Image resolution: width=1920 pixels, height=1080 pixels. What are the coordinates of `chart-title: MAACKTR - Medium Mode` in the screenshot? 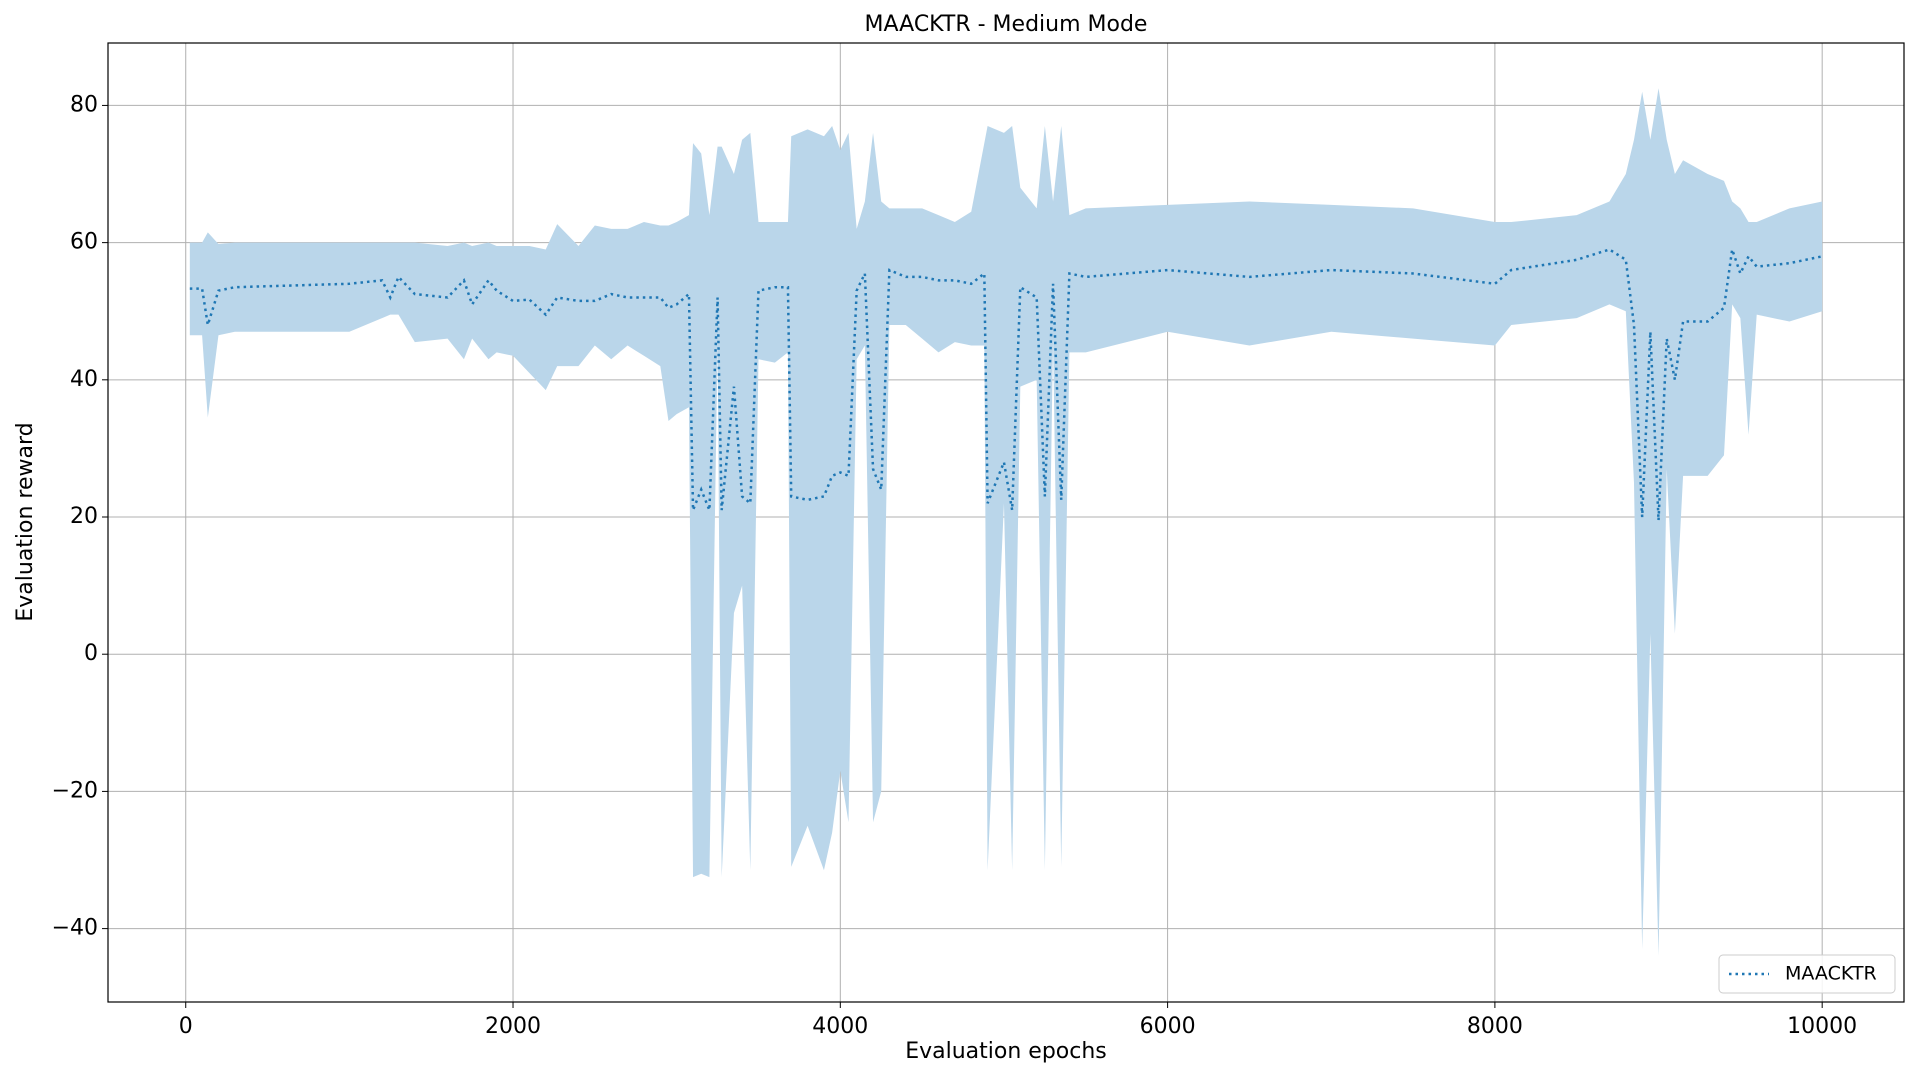 It's located at (1006, 24).